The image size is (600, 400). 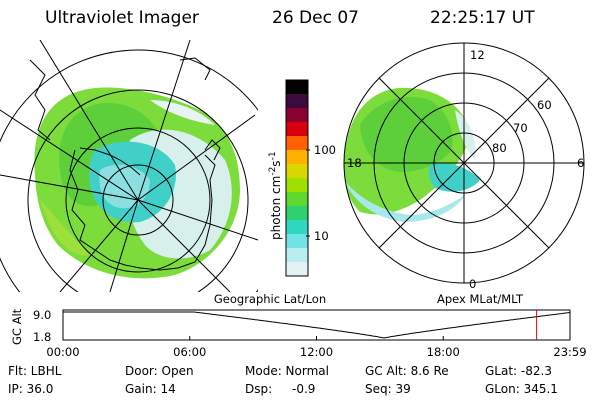 What do you see at coordinates (477, 55) in the screenshot?
I see `apex-mlt-12: 12` at bounding box center [477, 55].